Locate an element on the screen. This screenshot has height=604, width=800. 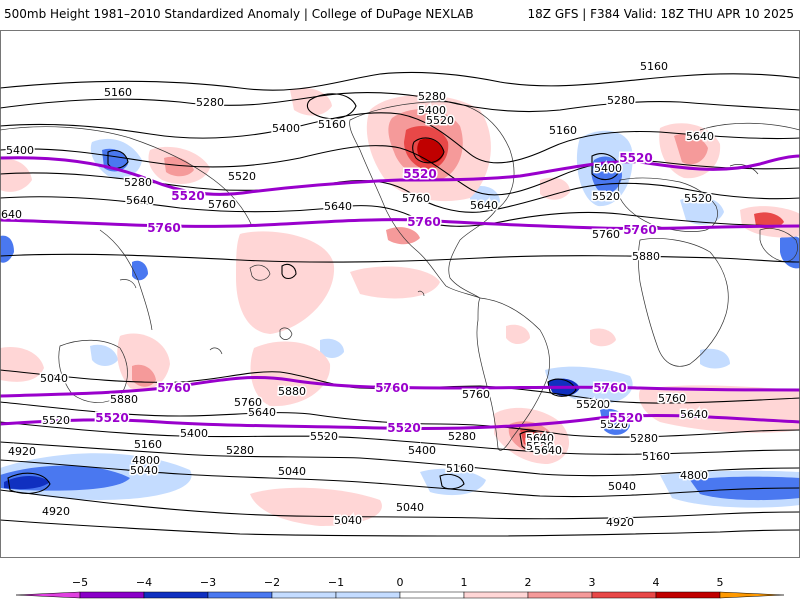
colorbar-boxes is located at coordinates (400, 595).